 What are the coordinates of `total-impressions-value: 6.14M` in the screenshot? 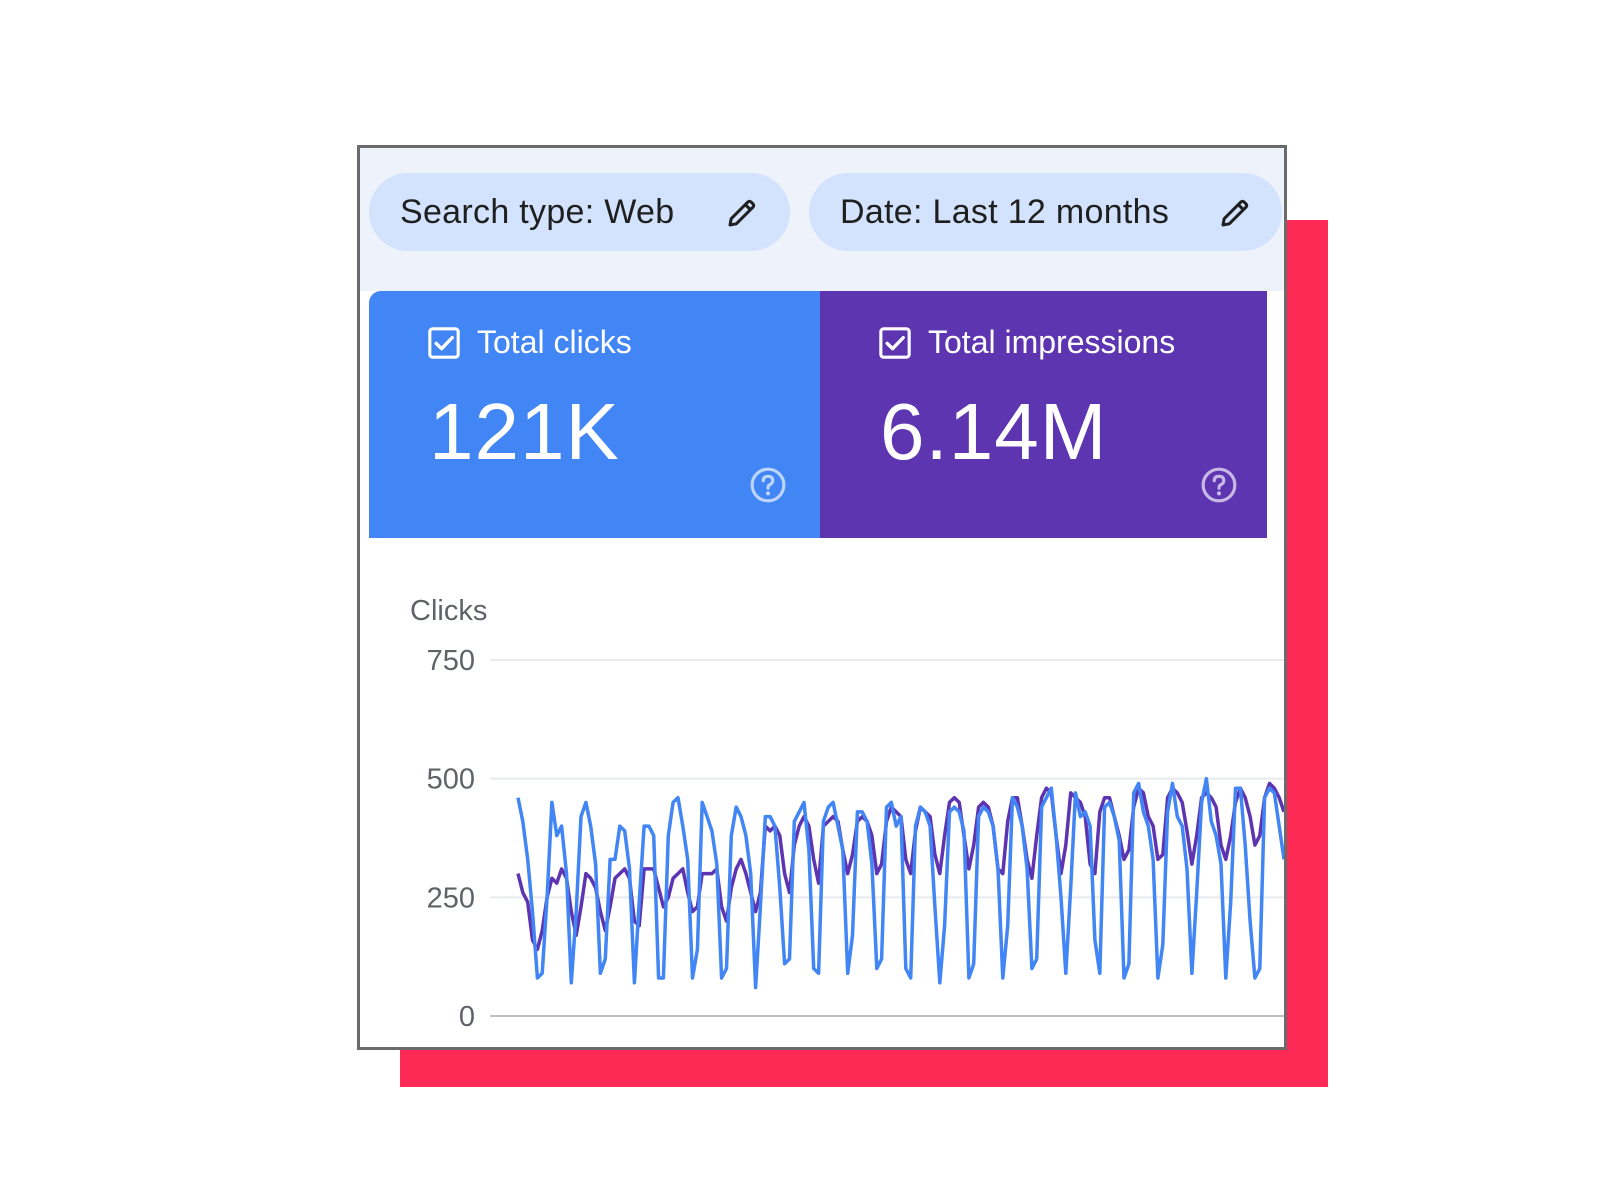 It's located at (994, 431).